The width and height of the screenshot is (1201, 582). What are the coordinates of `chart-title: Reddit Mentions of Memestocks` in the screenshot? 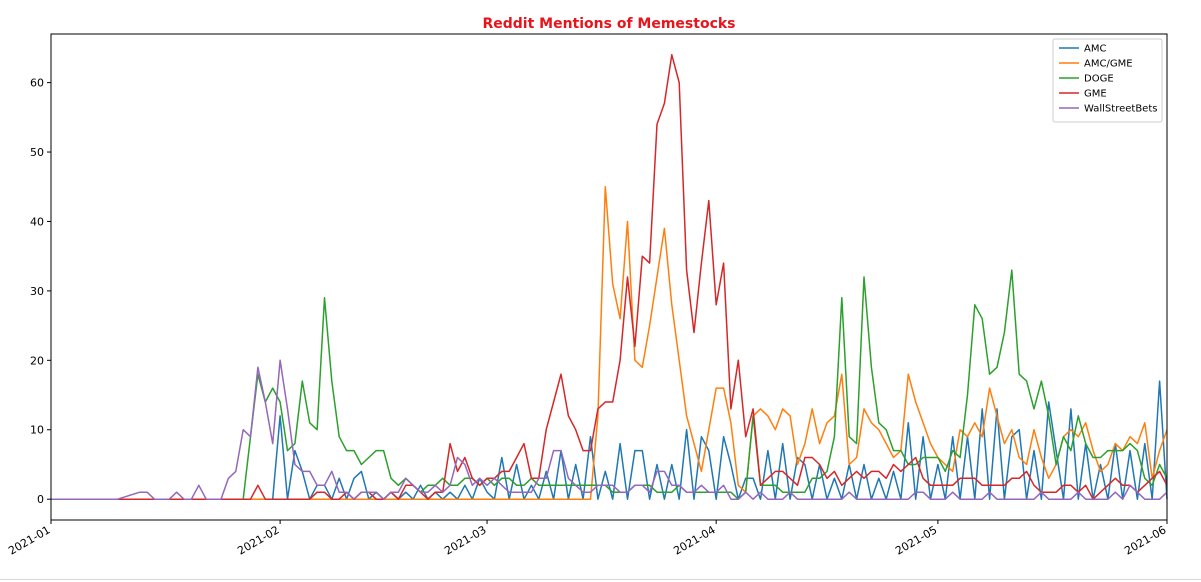 It's located at (608, 24).